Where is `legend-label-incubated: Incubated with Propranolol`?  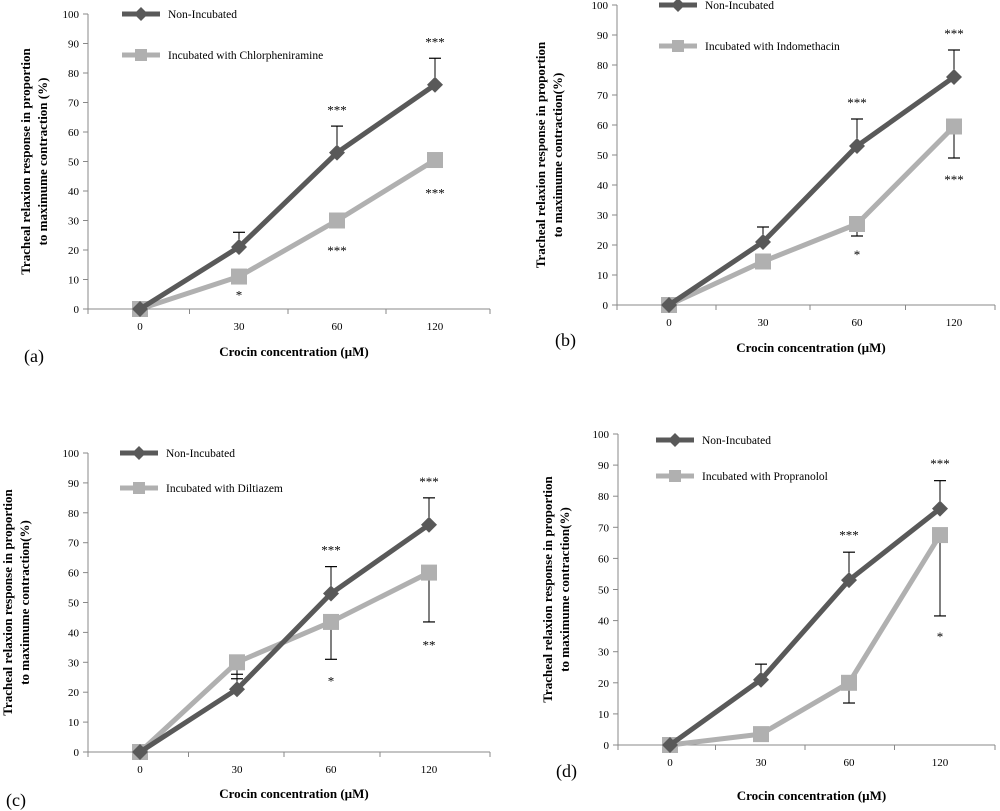
legend-label-incubated: Incubated with Propranolol is located at coordinates (765, 477).